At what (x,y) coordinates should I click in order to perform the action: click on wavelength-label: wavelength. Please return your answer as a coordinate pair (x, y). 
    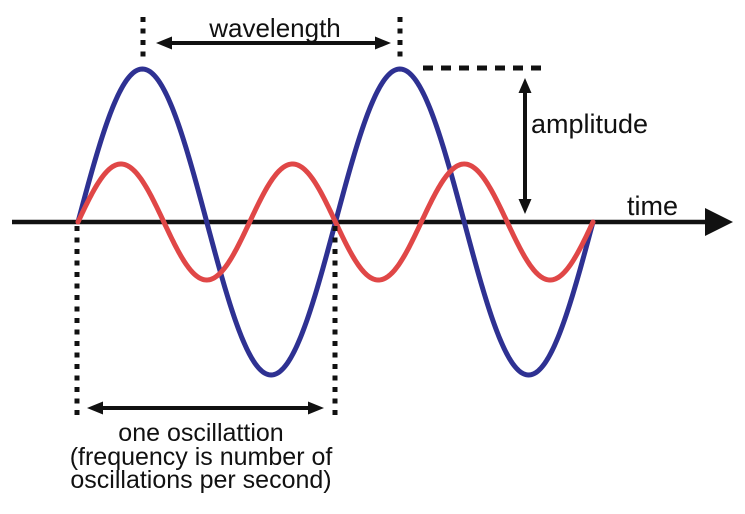
    Looking at the image, I should click on (275, 28).